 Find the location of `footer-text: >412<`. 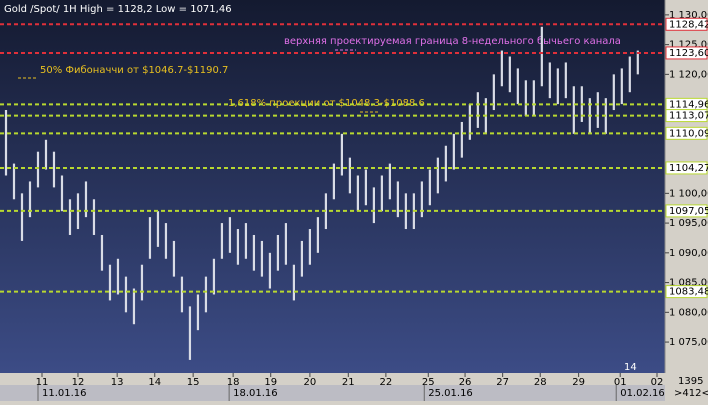

footer-text: >412< is located at coordinates (691, 393).